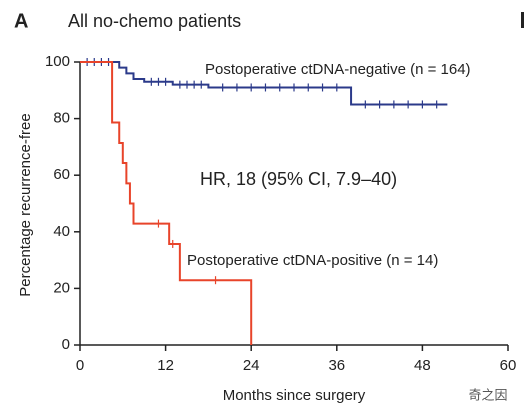 The image size is (526, 420). I want to click on x-tick-label: 60, so click(508, 365).